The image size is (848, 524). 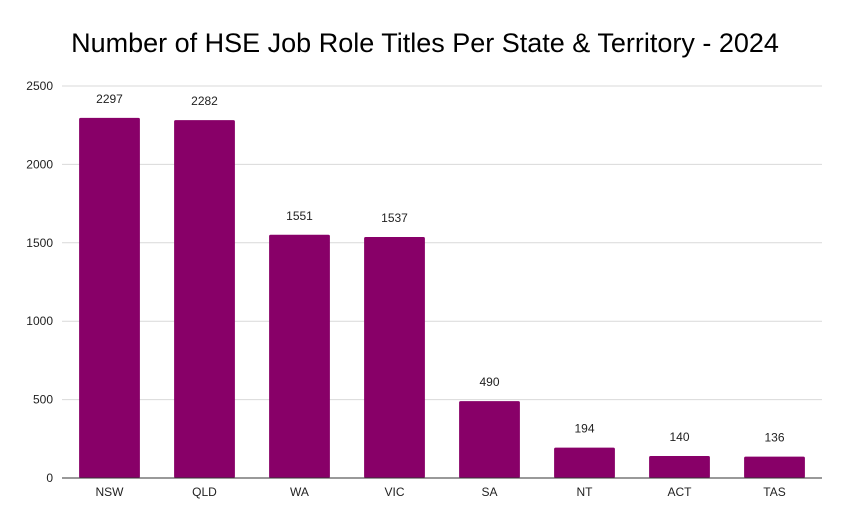 What do you see at coordinates (39, 321) in the screenshot?
I see `y-tick-label: 1000` at bounding box center [39, 321].